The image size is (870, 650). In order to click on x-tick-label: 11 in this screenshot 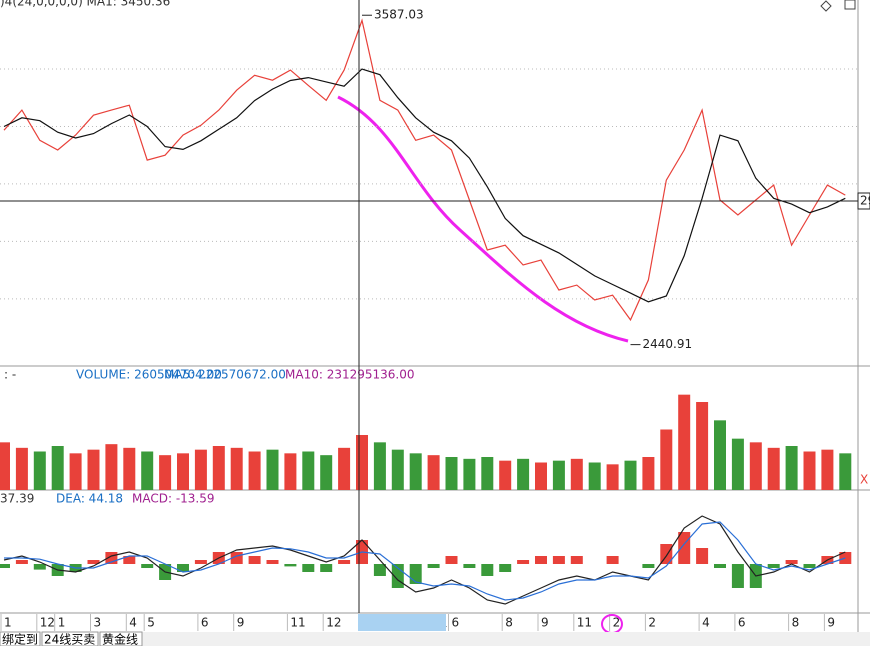, I will do `click(584, 623)`.